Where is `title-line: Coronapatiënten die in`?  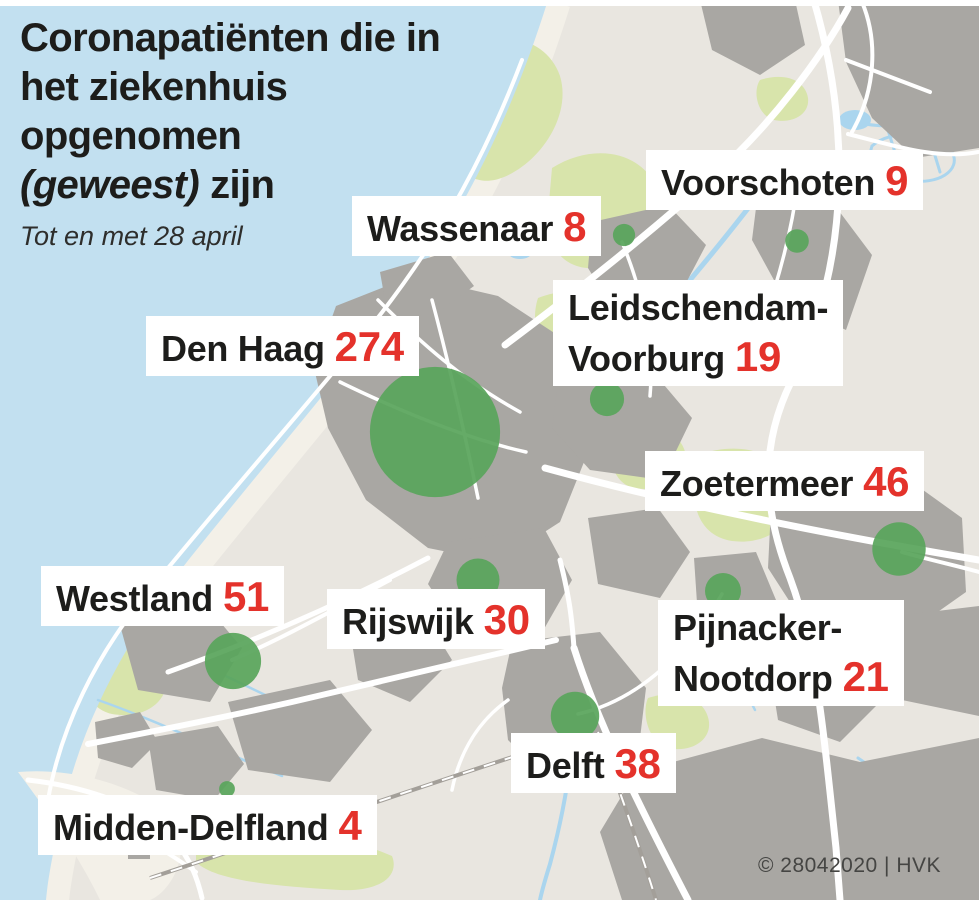 title-line: Coronapatiënten die in is located at coordinates (230, 38).